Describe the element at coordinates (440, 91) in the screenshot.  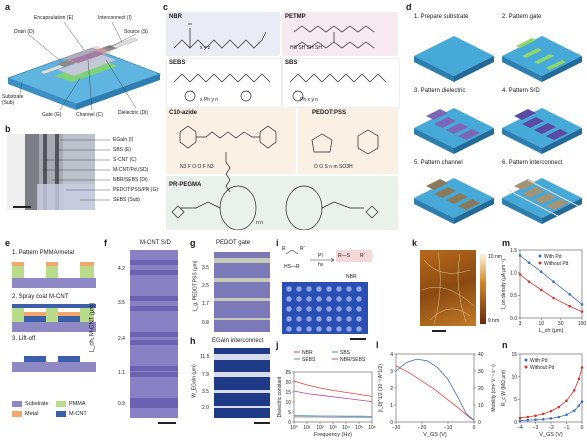
I see `step-label-3: 3. Pattern dielectric` at that location.